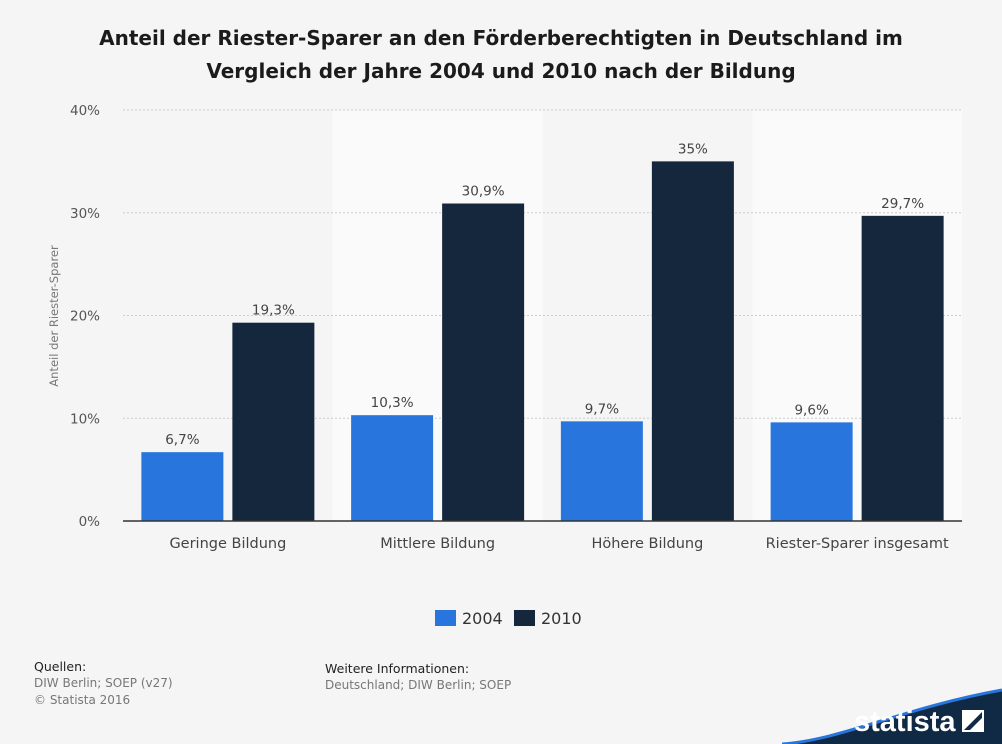 Image resolution: width=1002 pixels, height=744 pixels. Describe the element at coordinates (85, 419) in the screenshot. I see `y-tick-label: 10%` at that location.